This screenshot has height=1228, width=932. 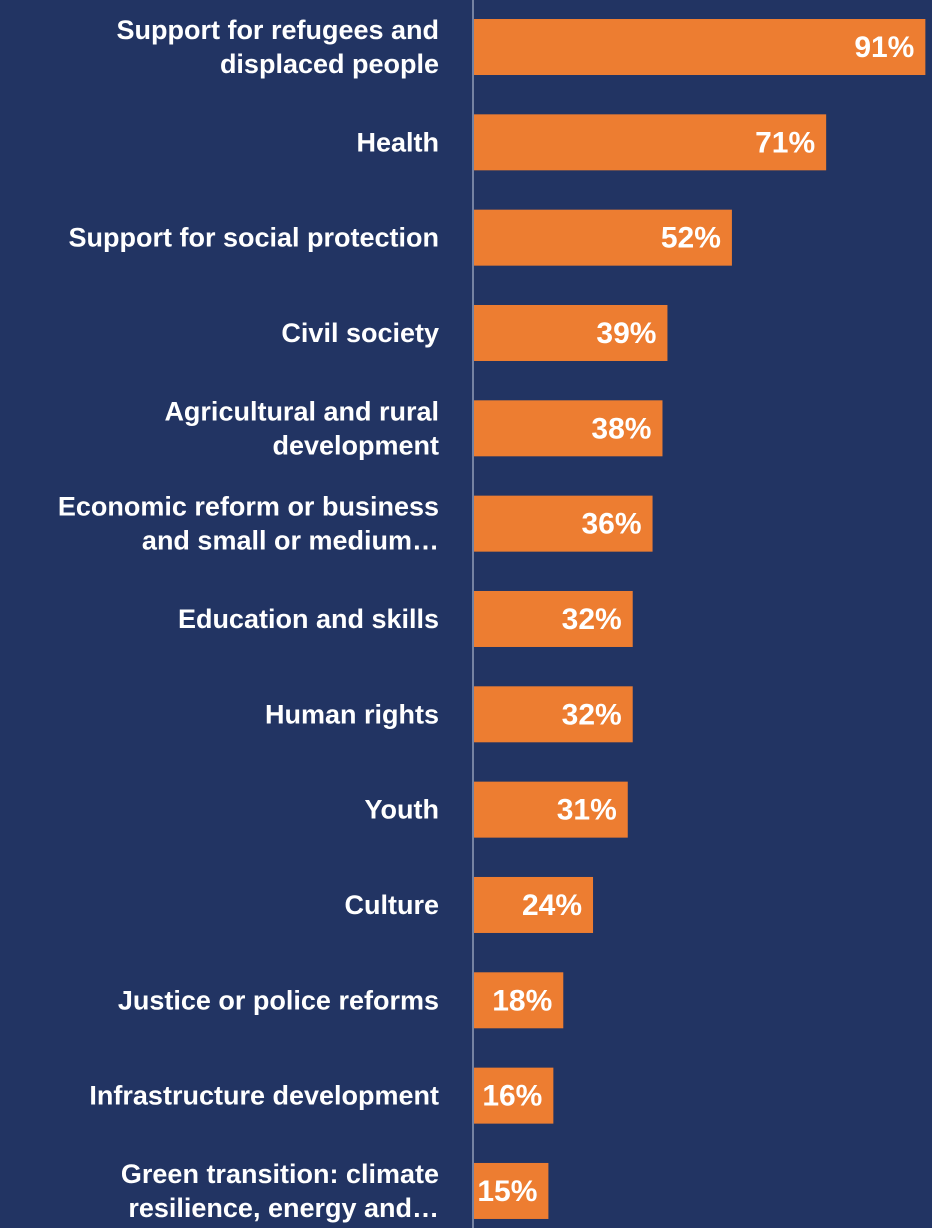 What do you see at coordinates (264, 1096) in the screenshot?
I see `category-label: Infrastructure development` at bounding box center [264, 1096].